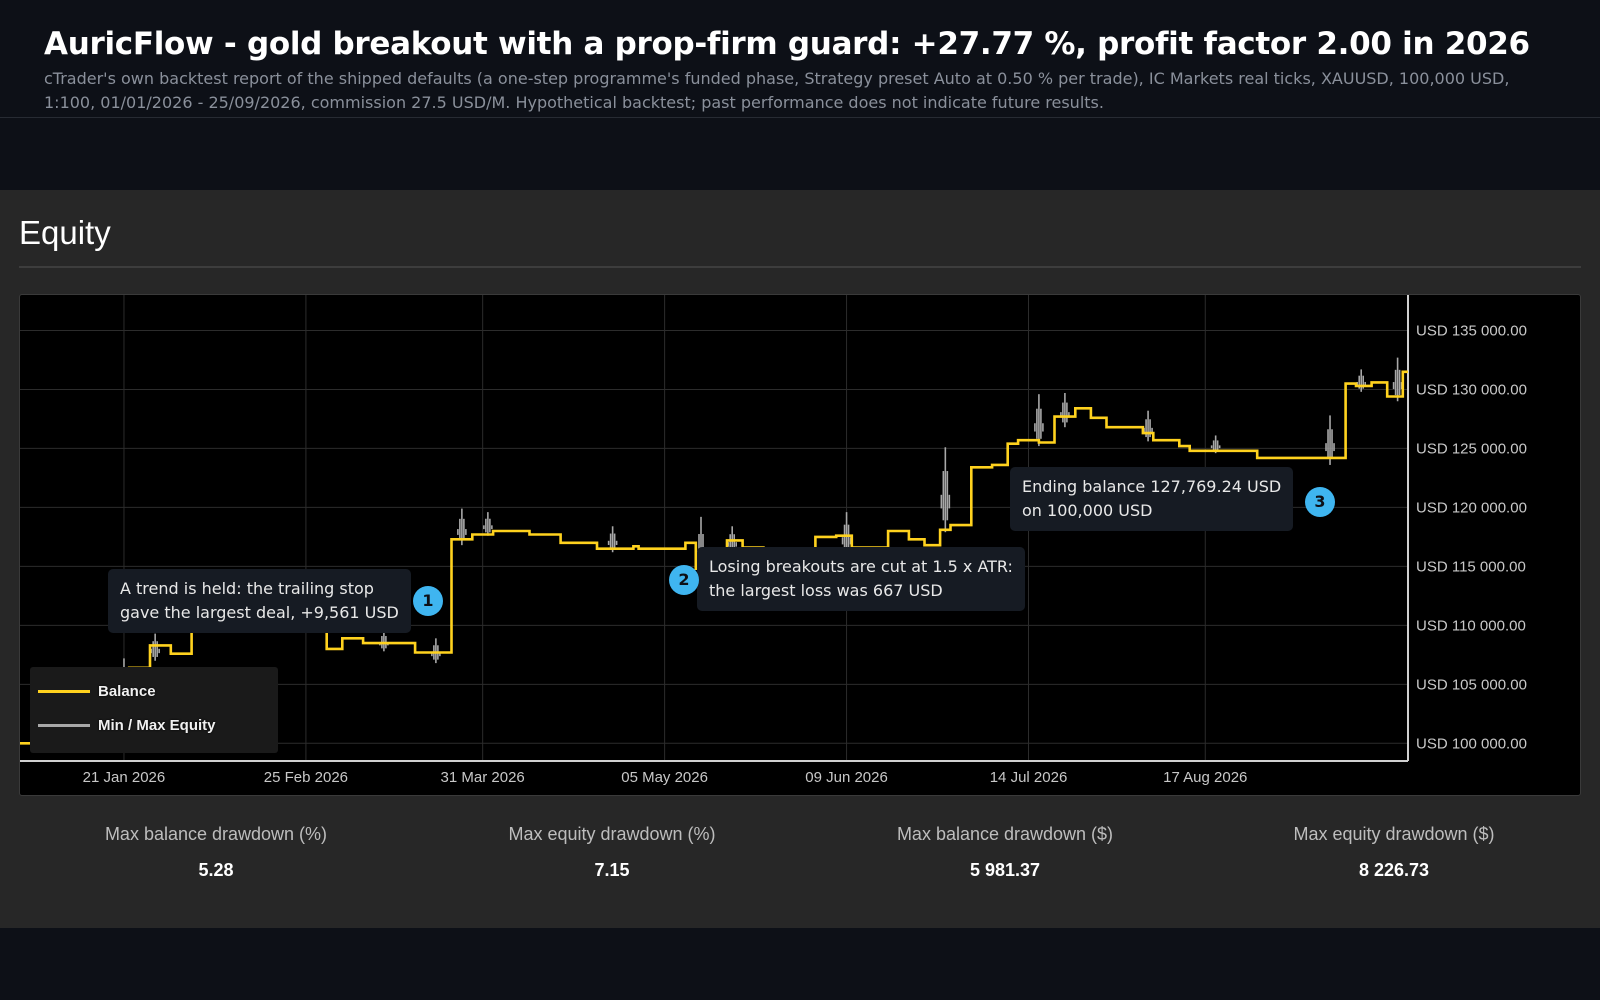 This screenshot has height=1000, width=1600. Describe the element at coordinates (157, 725) in the screenshot. I see `legend-label-equity: Min / Max Equity` at that location.